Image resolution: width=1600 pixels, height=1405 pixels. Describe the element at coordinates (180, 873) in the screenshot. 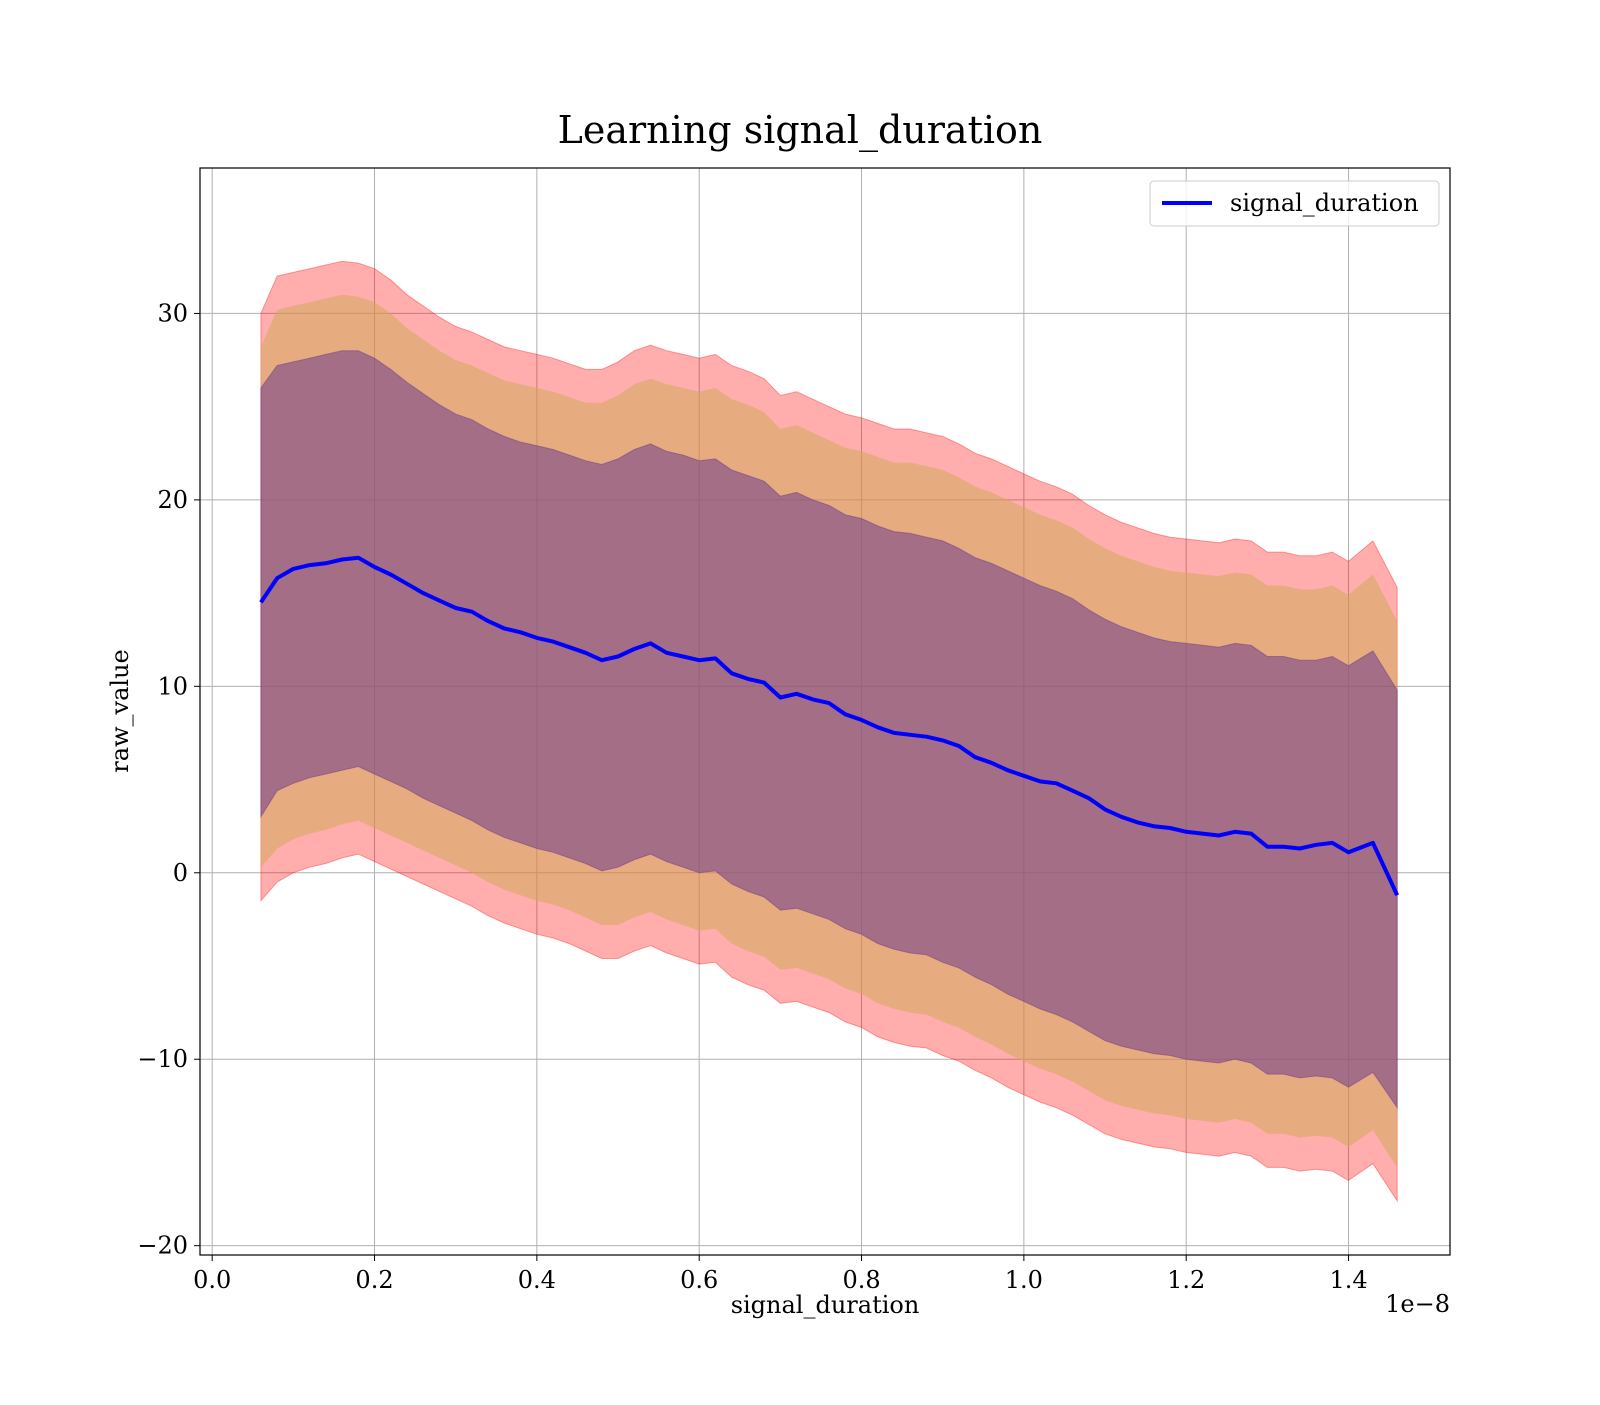

I see `y-tick-label: 0` at that location.